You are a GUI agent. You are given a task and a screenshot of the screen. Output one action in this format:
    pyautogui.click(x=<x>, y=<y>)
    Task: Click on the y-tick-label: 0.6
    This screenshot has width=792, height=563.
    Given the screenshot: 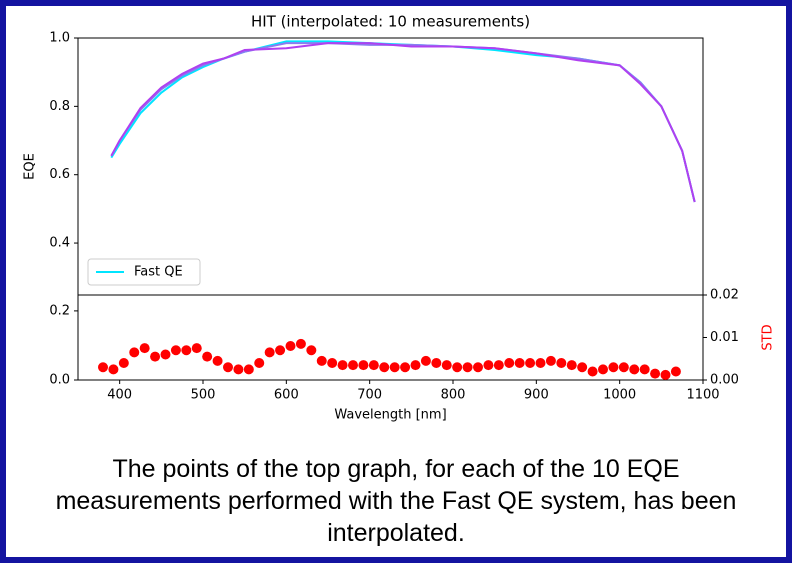 What is the action you would take?
    pyautogui.click(x=59, y=174)
    